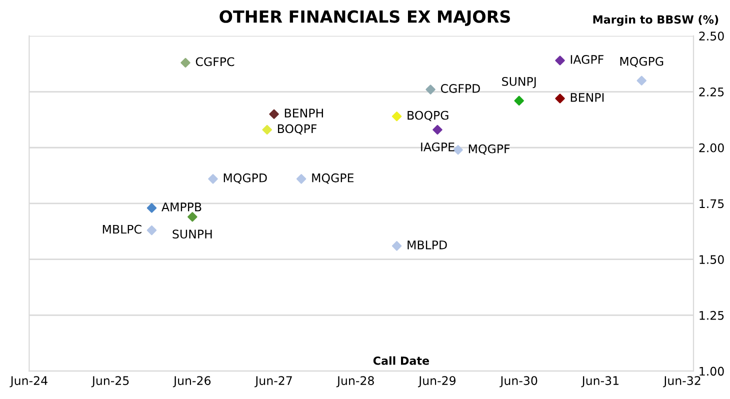 Image resolution: width=730 pixels, height=399 pixels. Describe the element at coordinates (681, 382) in the screenshot. I see `x-tick-label: Jun-32` at that location.